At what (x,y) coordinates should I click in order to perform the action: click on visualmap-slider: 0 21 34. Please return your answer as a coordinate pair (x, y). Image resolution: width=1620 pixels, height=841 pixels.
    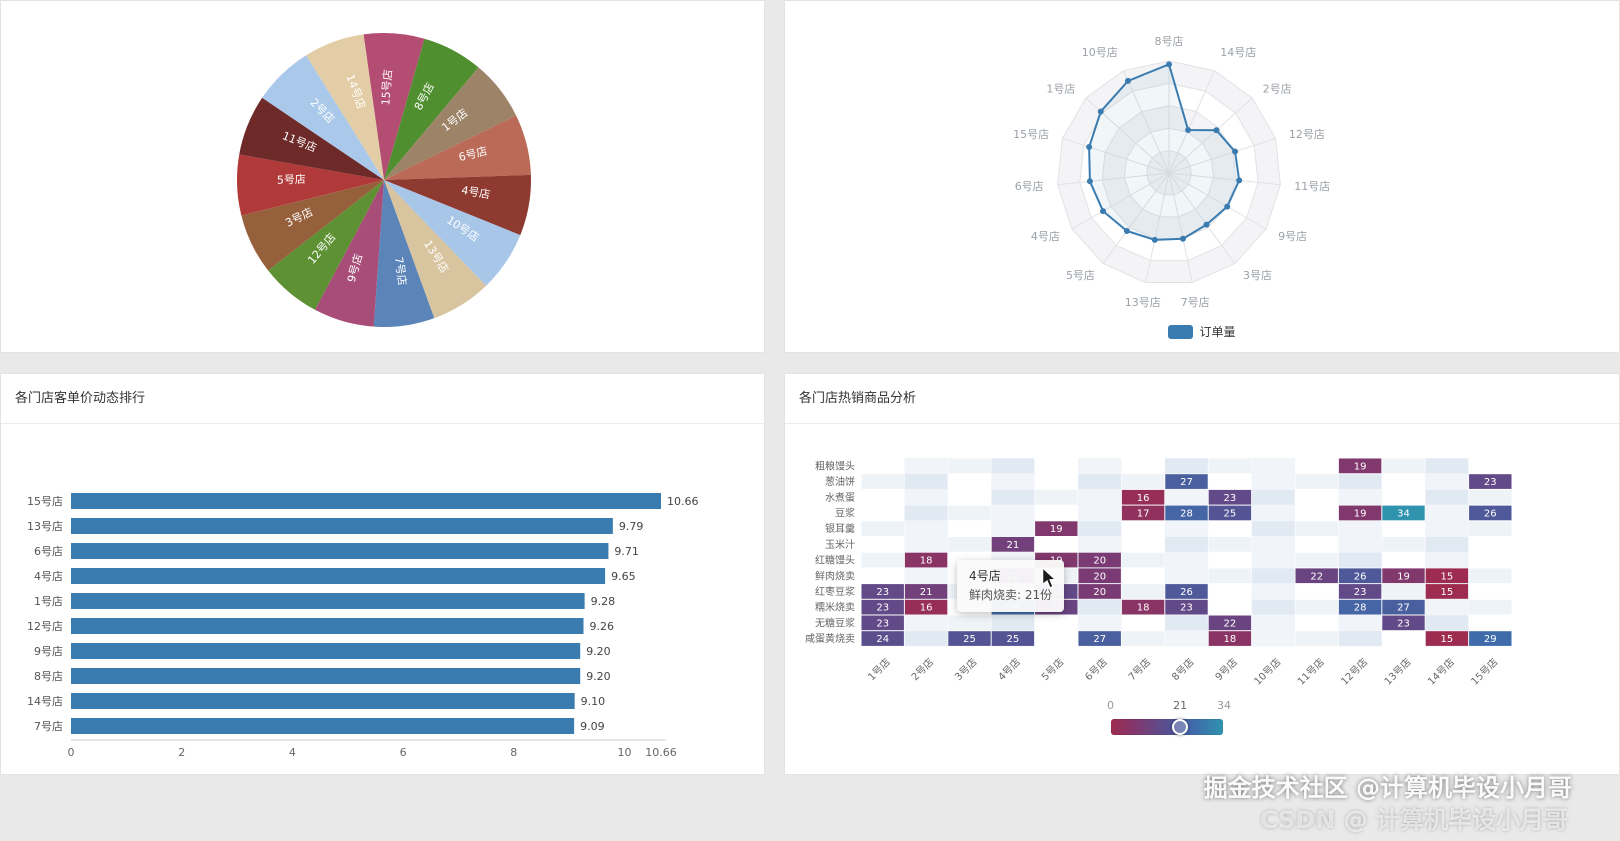
    Looking at the image, I should click on (1173, 721).